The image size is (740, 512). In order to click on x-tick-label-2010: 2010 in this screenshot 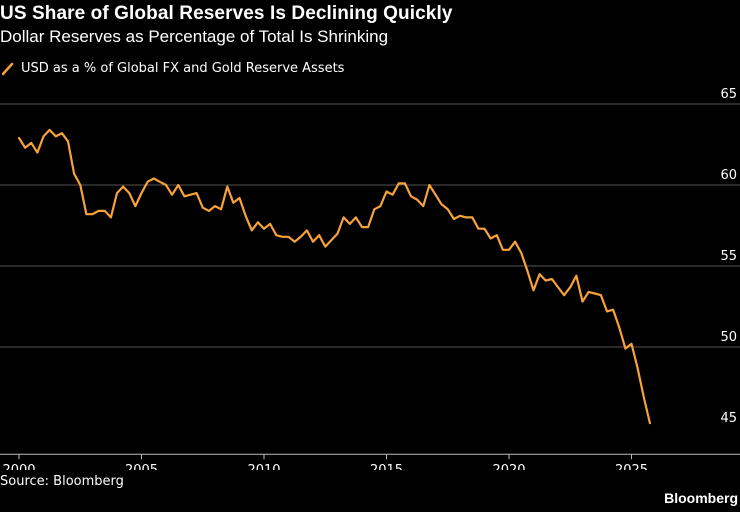, I will do `click(263, 466)`.